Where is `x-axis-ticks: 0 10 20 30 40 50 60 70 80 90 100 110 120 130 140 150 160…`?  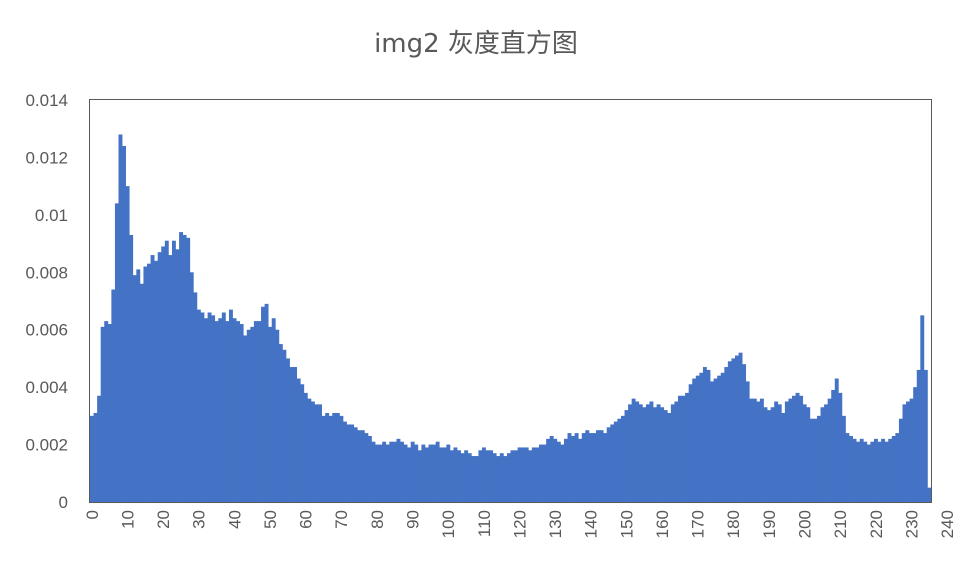
x-axis-ticks: 0 10 20 30 40 50 60 70 80 90 100 110 120 130 140 150 160… is located at coordinates (520, 524).